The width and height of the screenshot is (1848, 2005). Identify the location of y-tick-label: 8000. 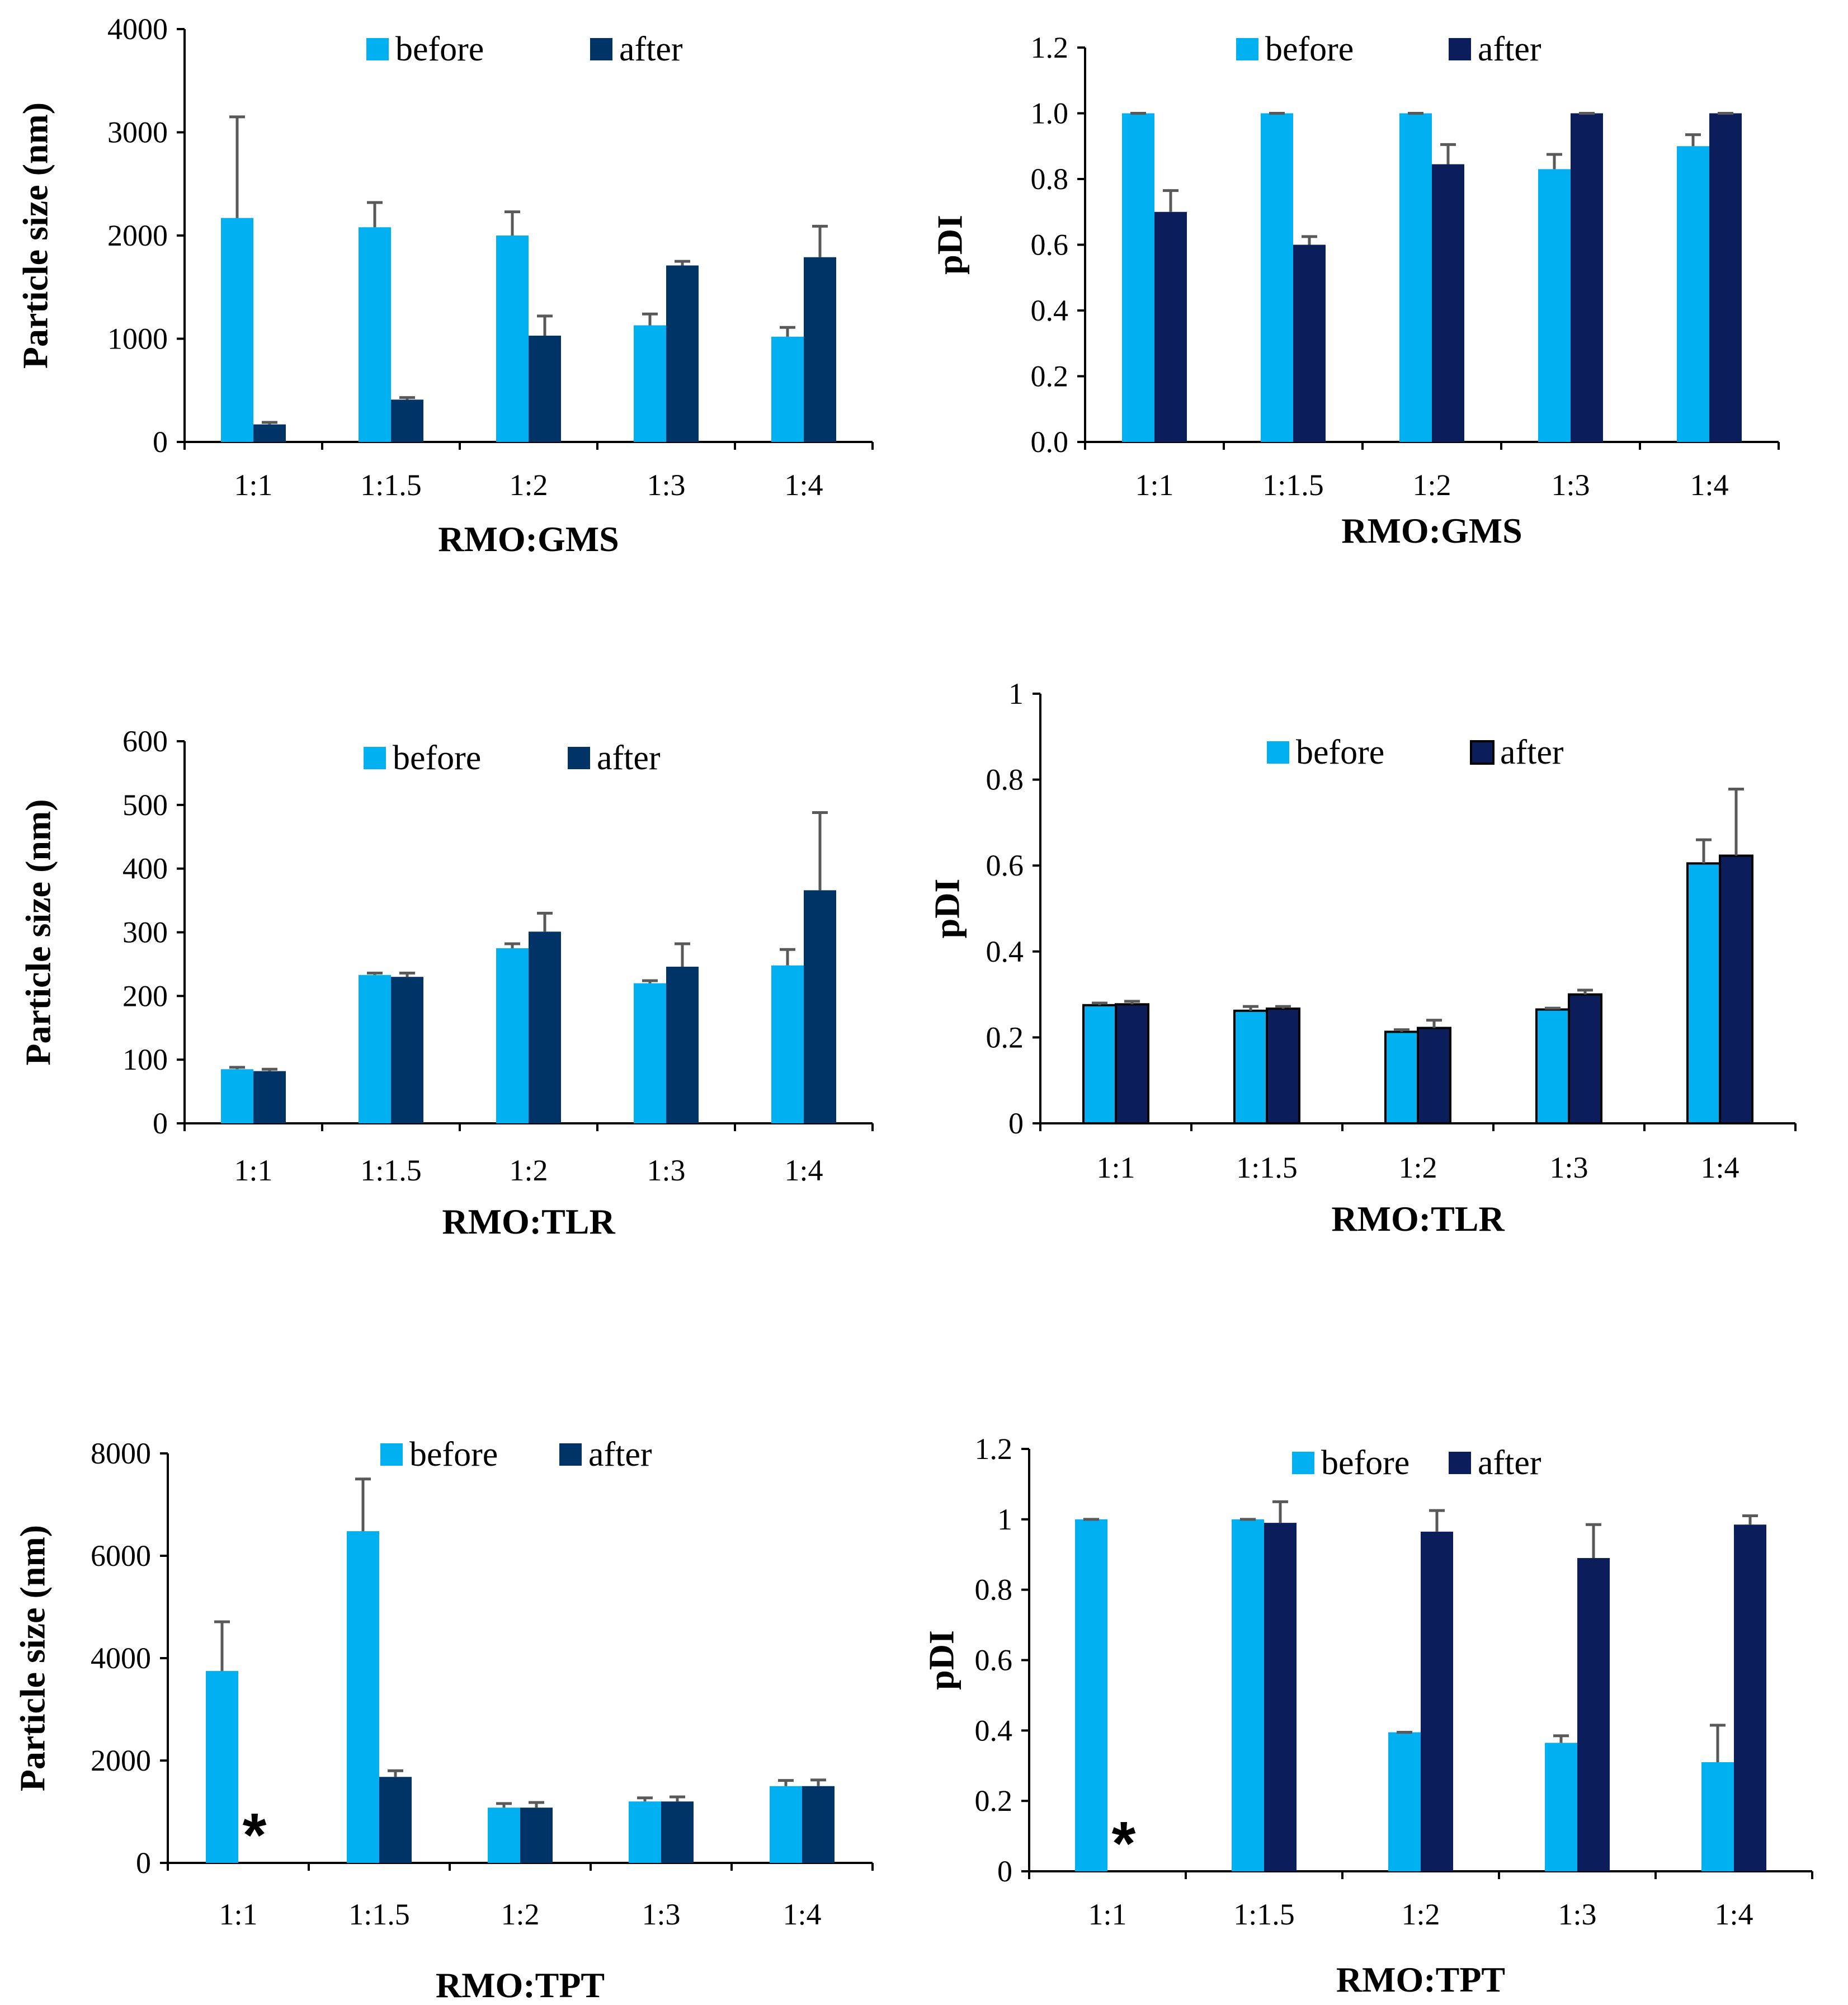
(121, 1453).